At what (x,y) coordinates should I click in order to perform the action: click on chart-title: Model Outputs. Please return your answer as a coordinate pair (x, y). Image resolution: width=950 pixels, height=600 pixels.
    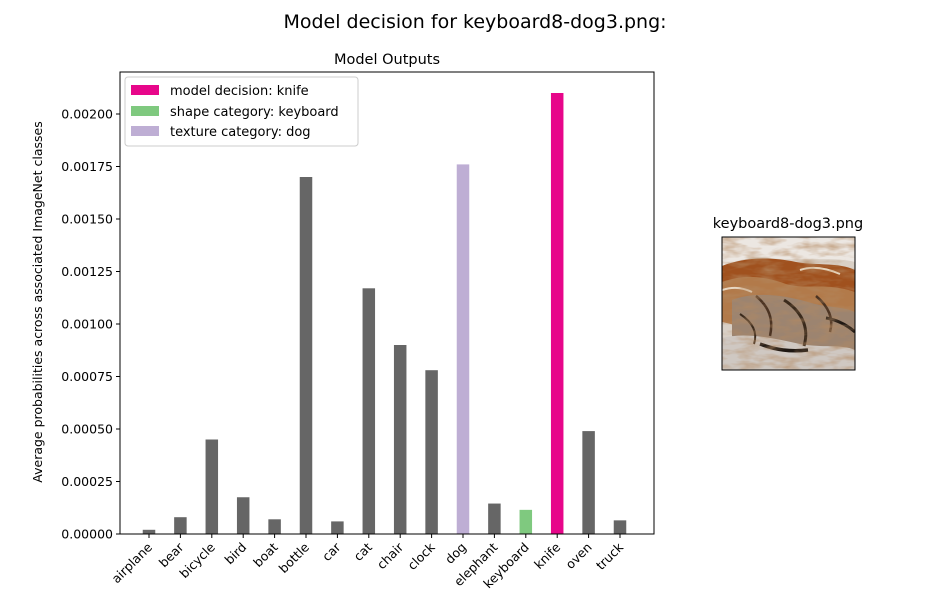
    Looking at the image, I should click on (387, 60).